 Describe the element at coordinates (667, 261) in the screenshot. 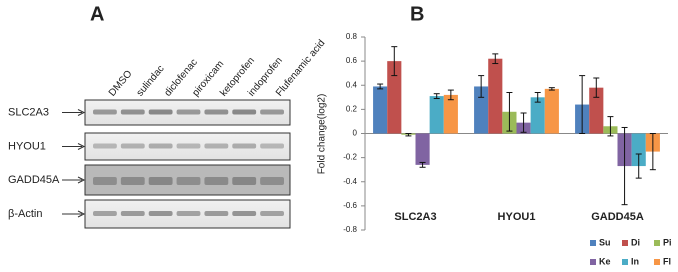

I see `legend-label: Fl` at that location.